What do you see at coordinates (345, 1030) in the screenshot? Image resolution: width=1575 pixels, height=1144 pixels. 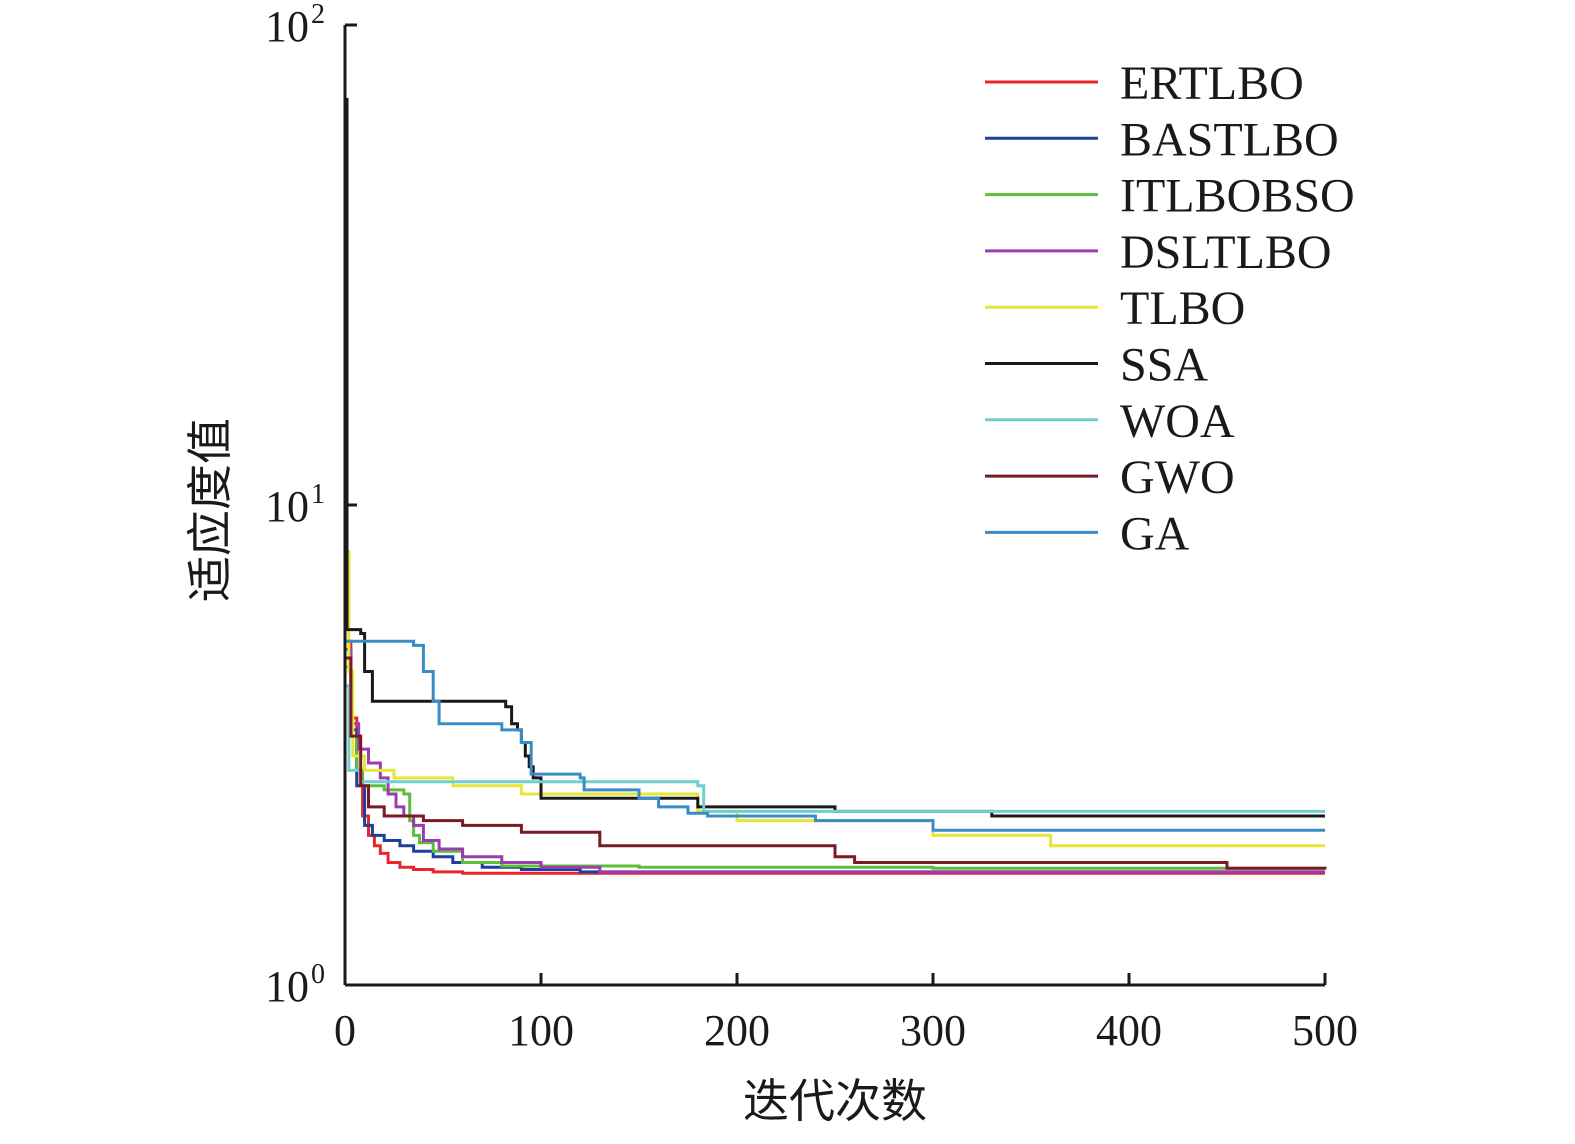 I see `x-tick-label: 0` at bounding box center [345, 1030].